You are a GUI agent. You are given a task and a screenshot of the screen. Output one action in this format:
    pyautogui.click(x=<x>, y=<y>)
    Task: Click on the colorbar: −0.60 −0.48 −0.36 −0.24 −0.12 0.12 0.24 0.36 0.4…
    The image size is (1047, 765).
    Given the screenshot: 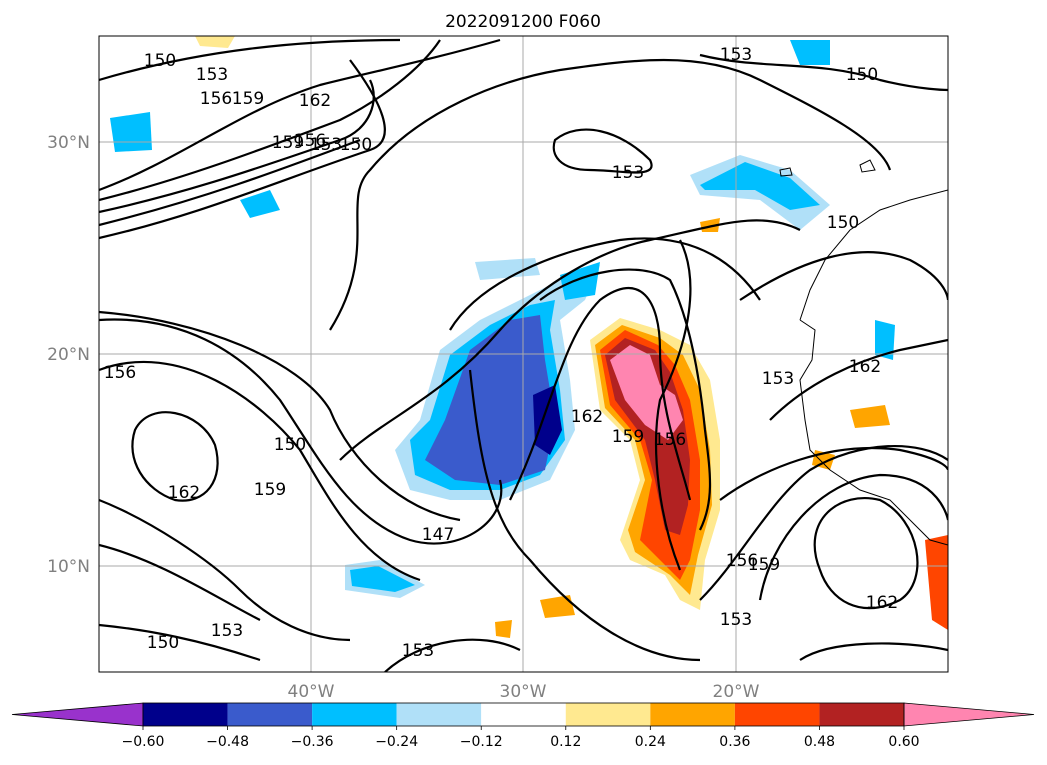 What is the action you would take?
    pyautogui.click(x=523, y=726)
    